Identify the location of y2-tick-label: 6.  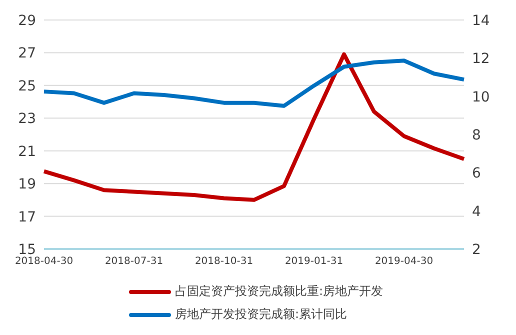
(476, 174).